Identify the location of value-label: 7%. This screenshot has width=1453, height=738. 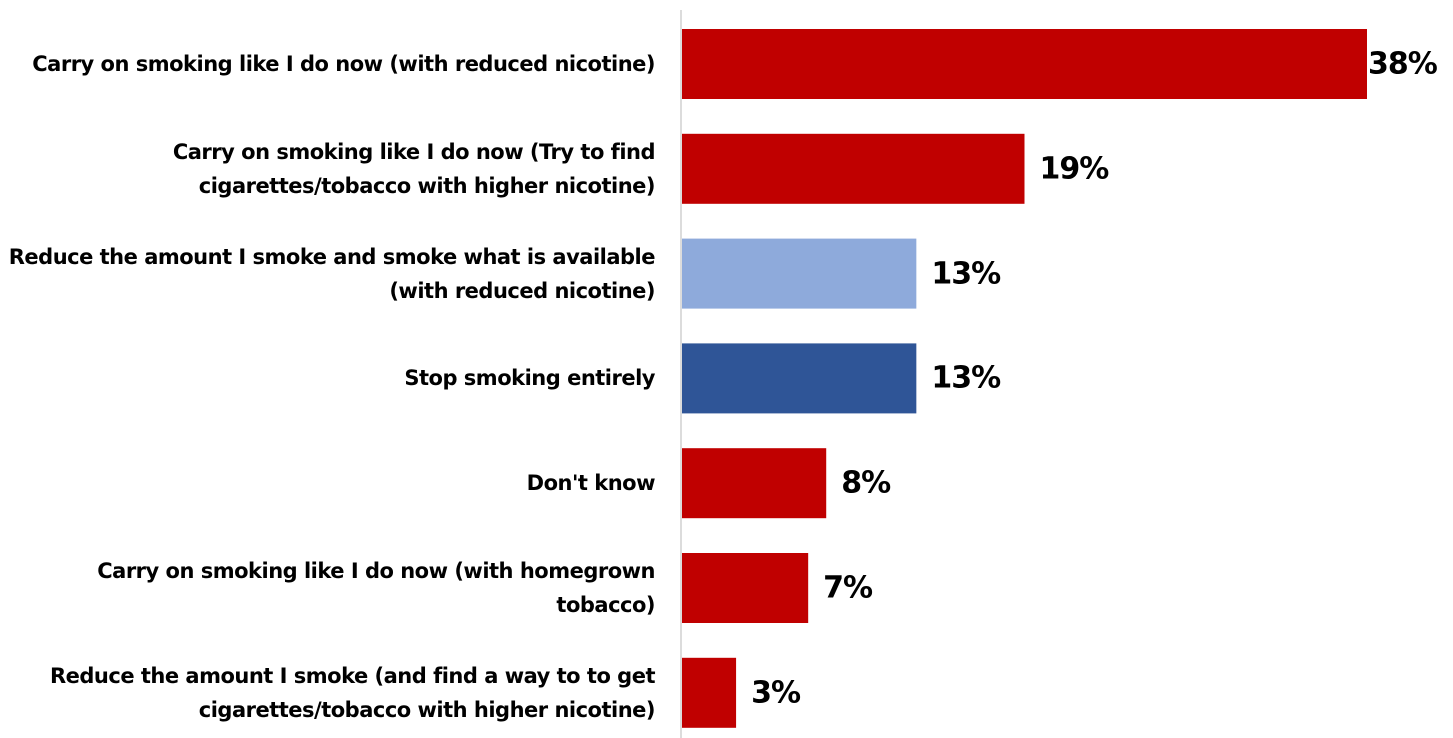
(848, 588).